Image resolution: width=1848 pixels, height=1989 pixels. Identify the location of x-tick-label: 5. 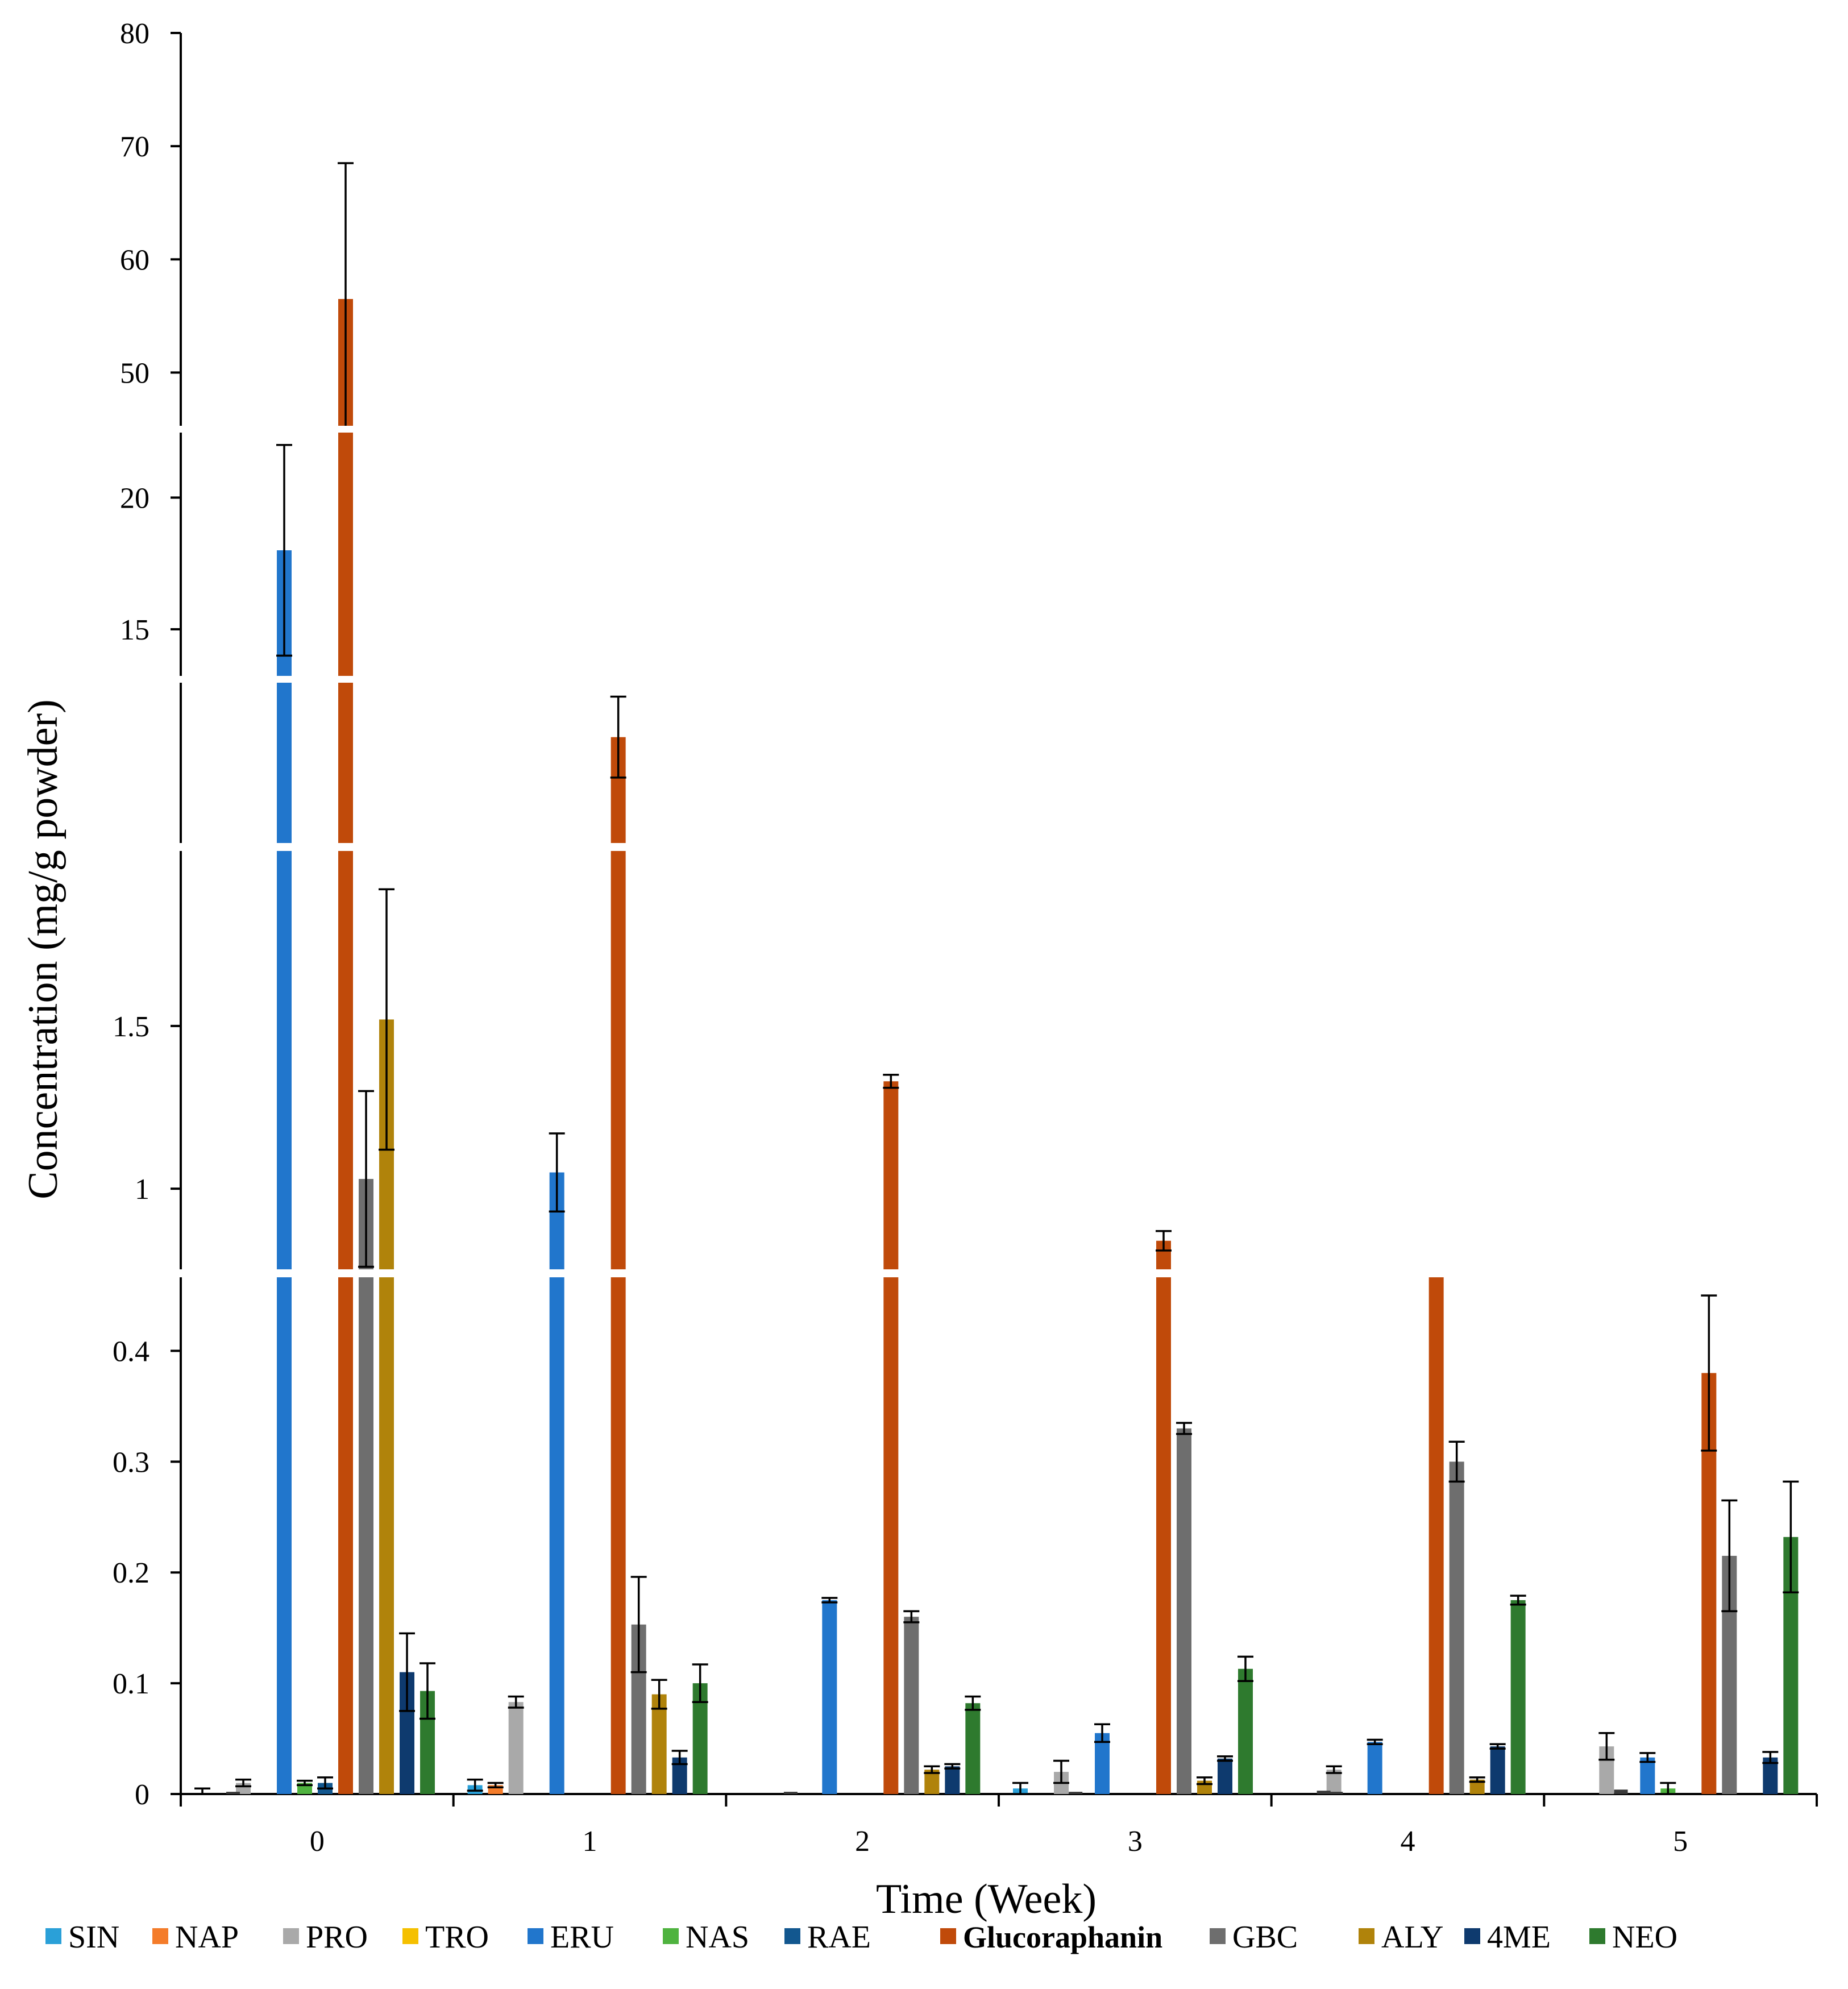
(1680, 1841).